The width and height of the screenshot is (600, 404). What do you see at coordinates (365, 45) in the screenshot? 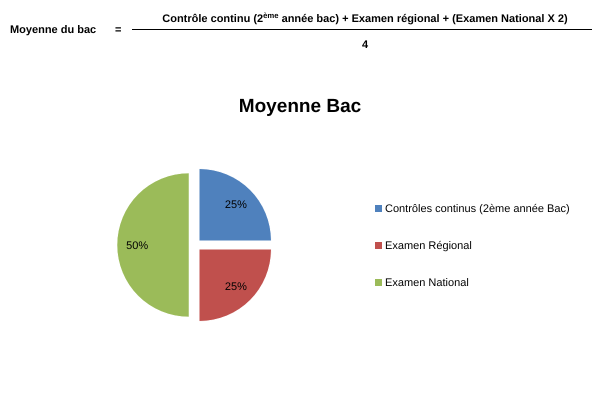
I see `text: 4` at bounding box center [365, 45].